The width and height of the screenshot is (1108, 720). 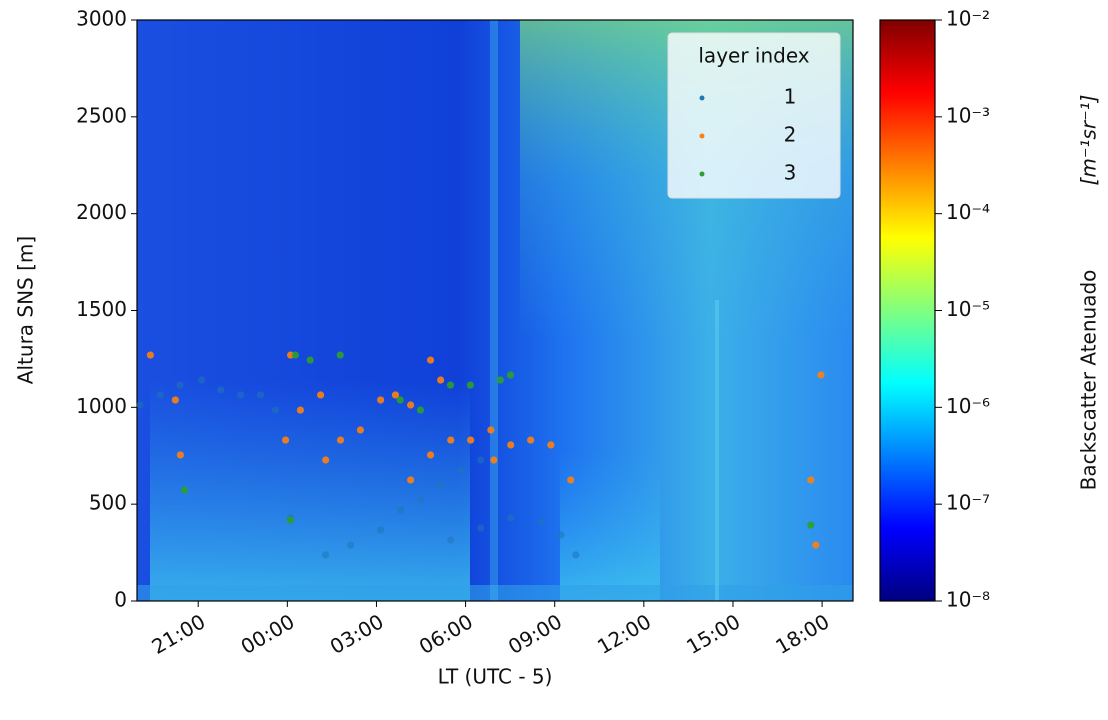 I want to click on legend-box, so click(x=754, y=115).